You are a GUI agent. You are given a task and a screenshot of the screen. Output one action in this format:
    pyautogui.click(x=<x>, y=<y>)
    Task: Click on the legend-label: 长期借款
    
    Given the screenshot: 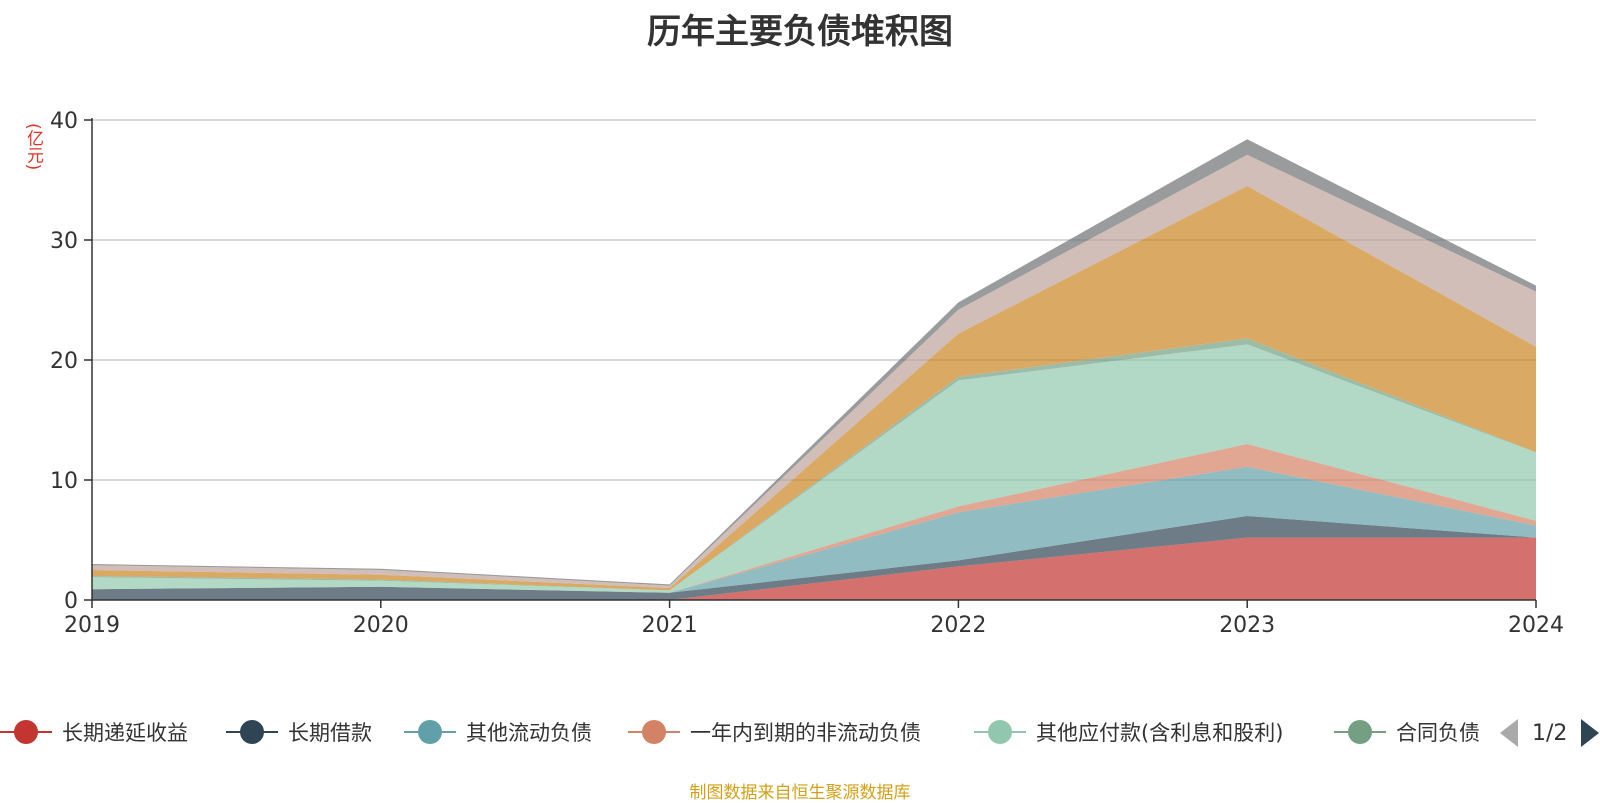 What is the action you would take?
    pyautogui.click(x=330, y=733)
    